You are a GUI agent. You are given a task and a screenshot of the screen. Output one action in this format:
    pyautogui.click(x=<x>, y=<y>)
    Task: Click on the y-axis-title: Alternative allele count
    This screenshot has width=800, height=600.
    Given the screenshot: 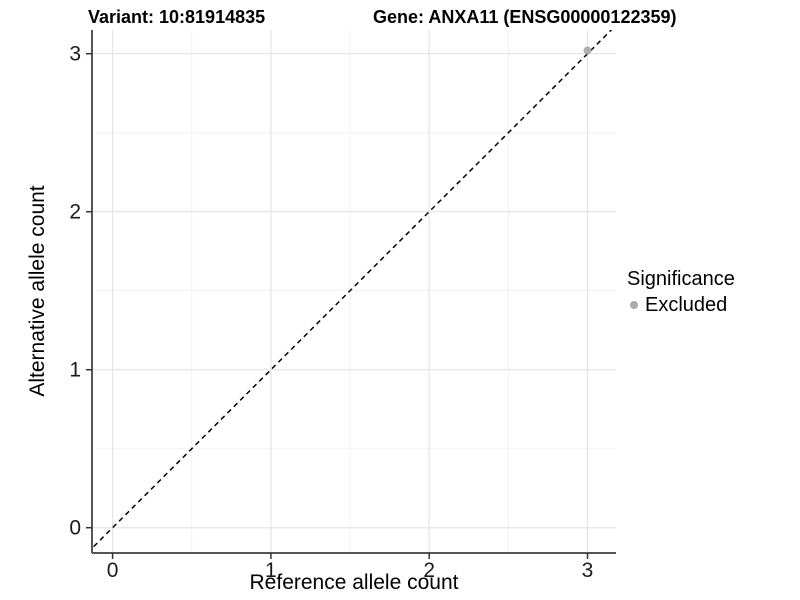 What is the action you would take?
    pyautogui.click(x=37, y=291)
    